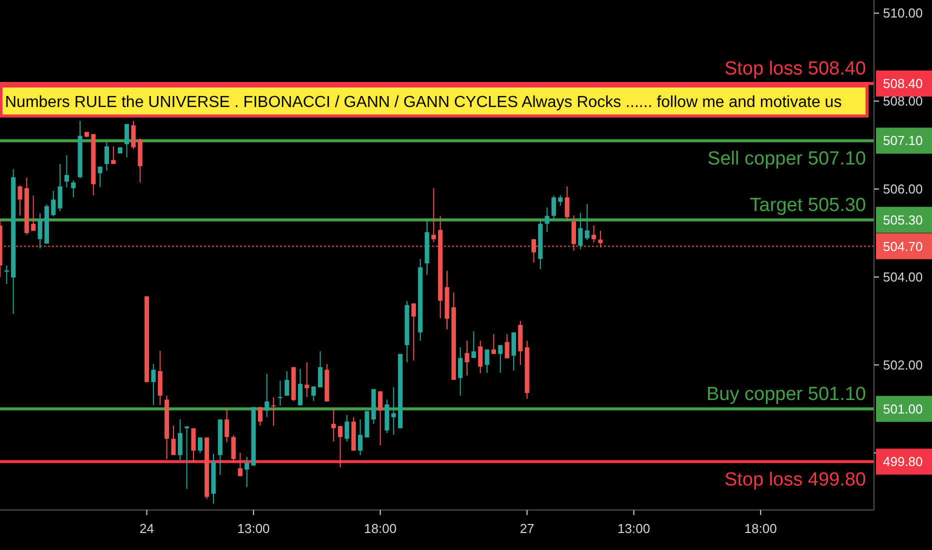 The height and width of the screenshot is (550, 932). I want to click on ref-line-label: Stop loss 499.80, so click(795, 480).